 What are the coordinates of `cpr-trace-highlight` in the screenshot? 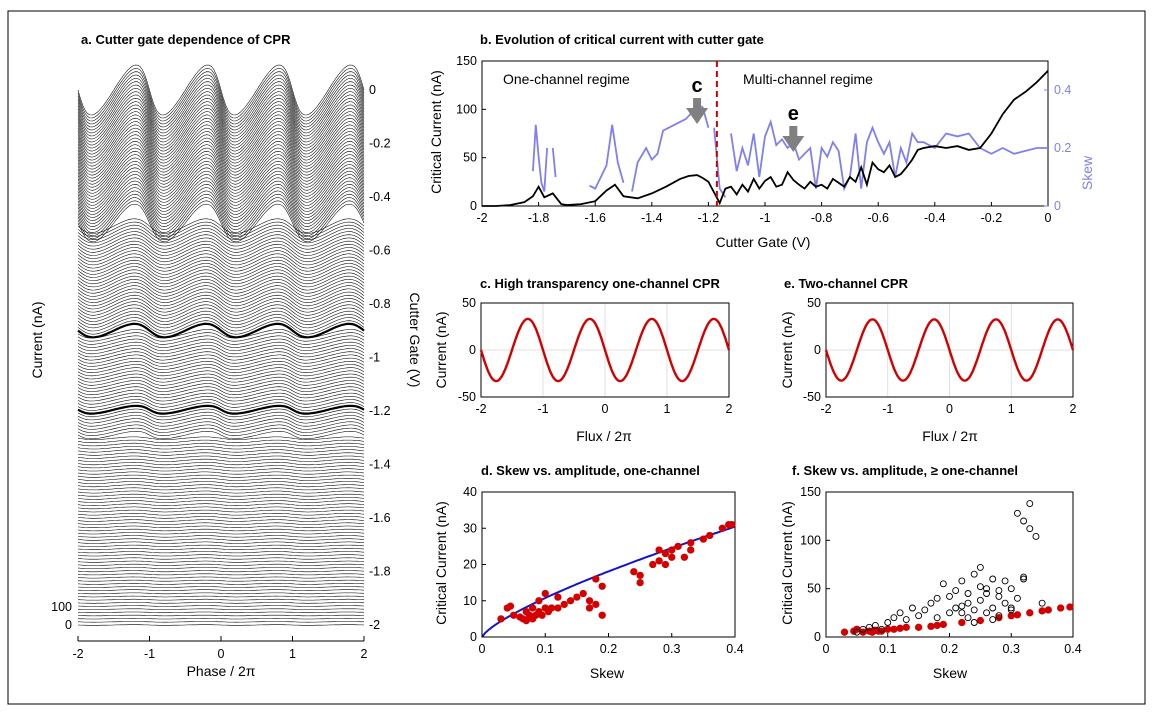 It's located at (221, 330).